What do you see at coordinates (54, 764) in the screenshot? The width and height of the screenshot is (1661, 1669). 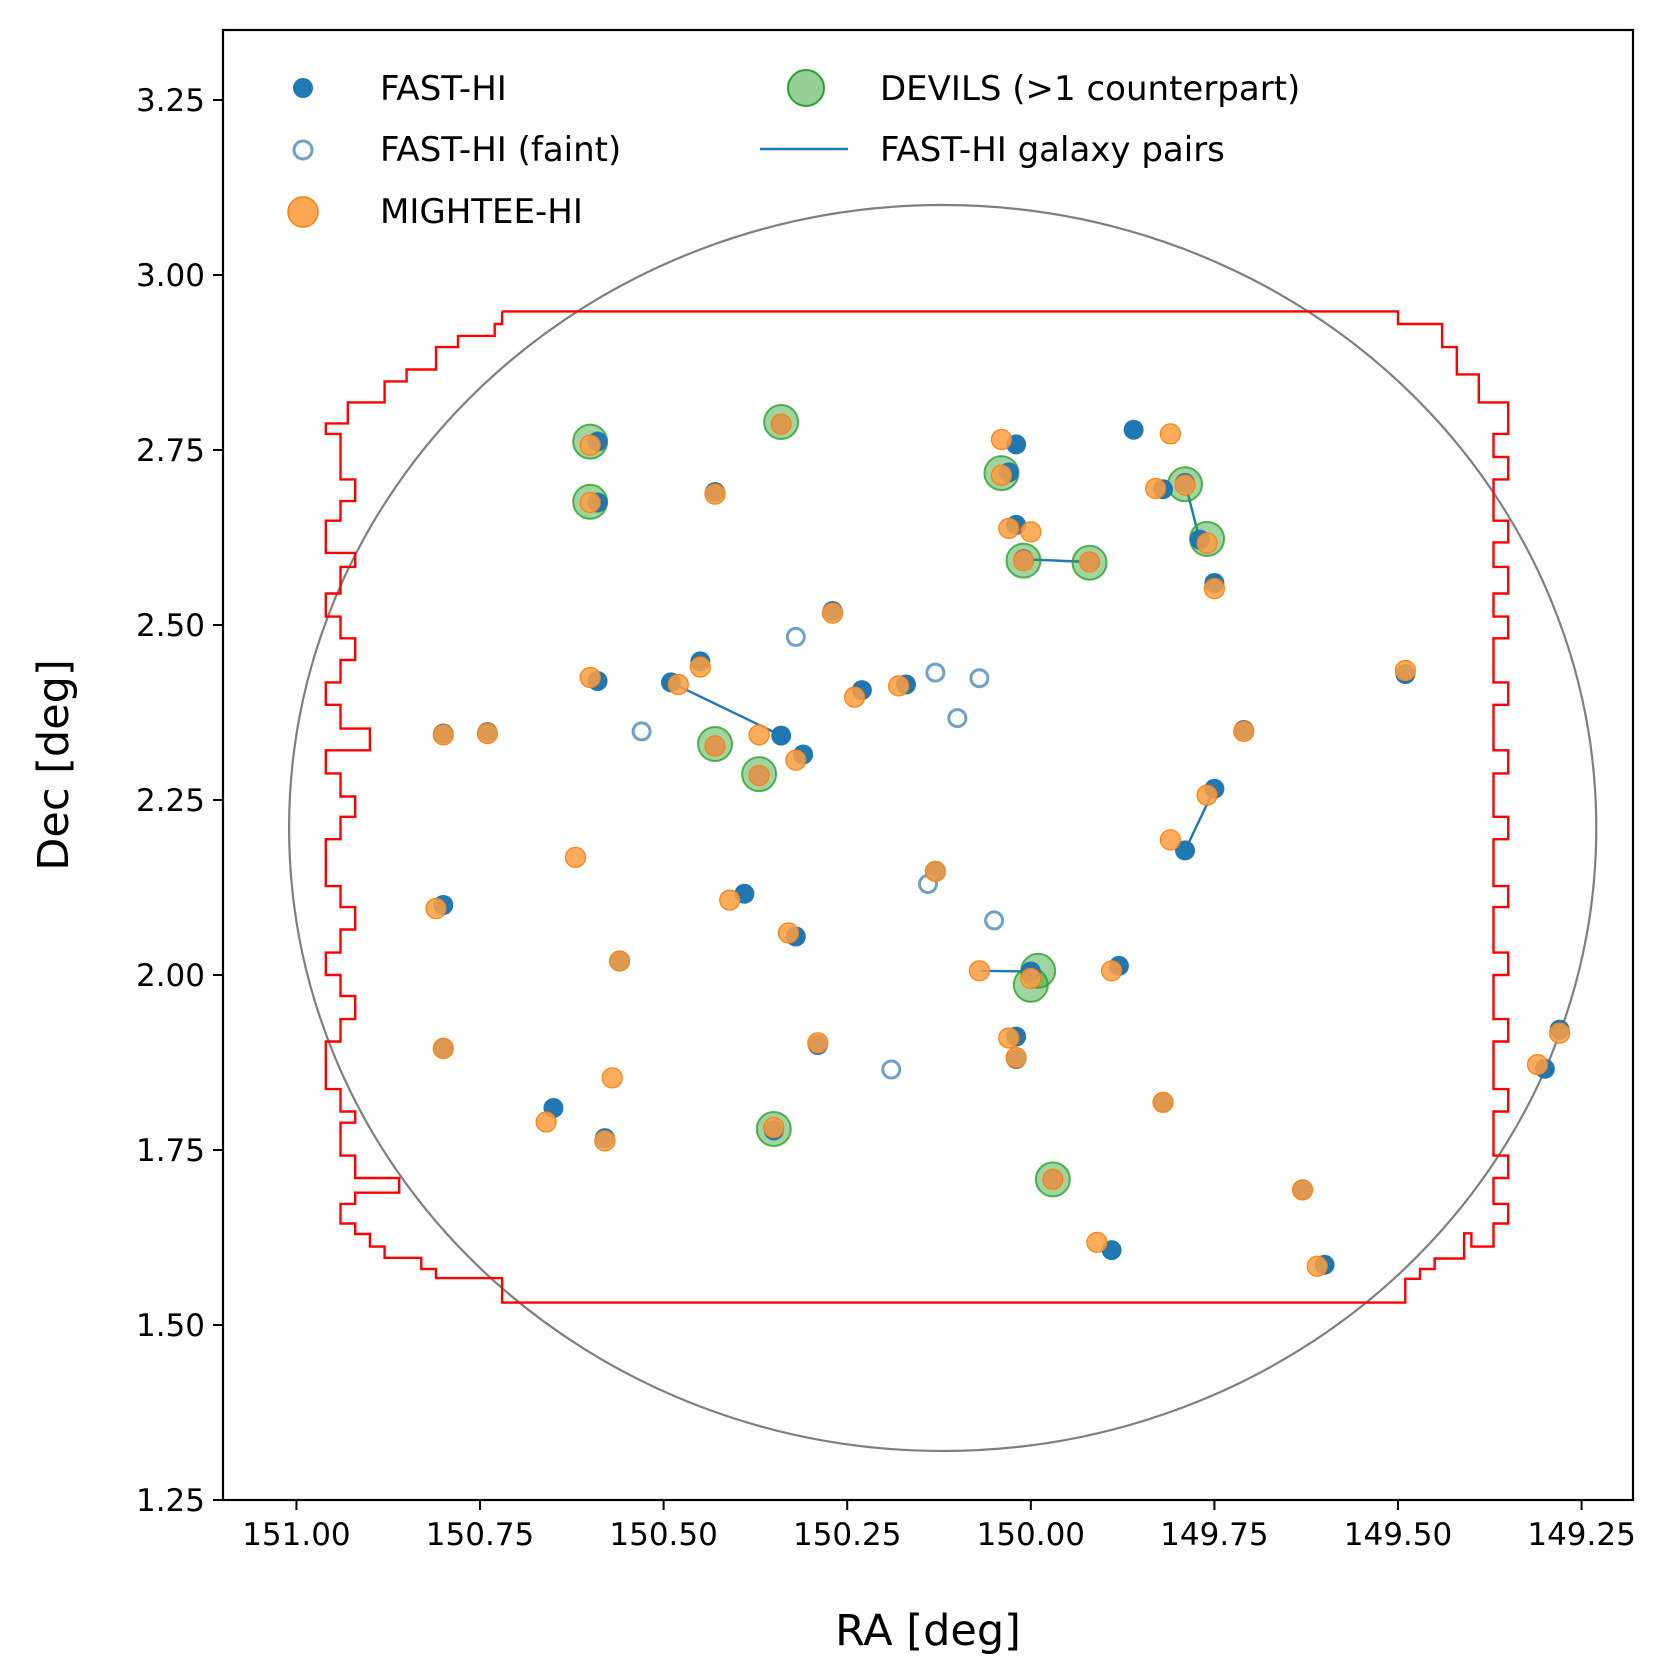 I see `y-axis-label: Dec [deg]` at bounding box center [54, 764].